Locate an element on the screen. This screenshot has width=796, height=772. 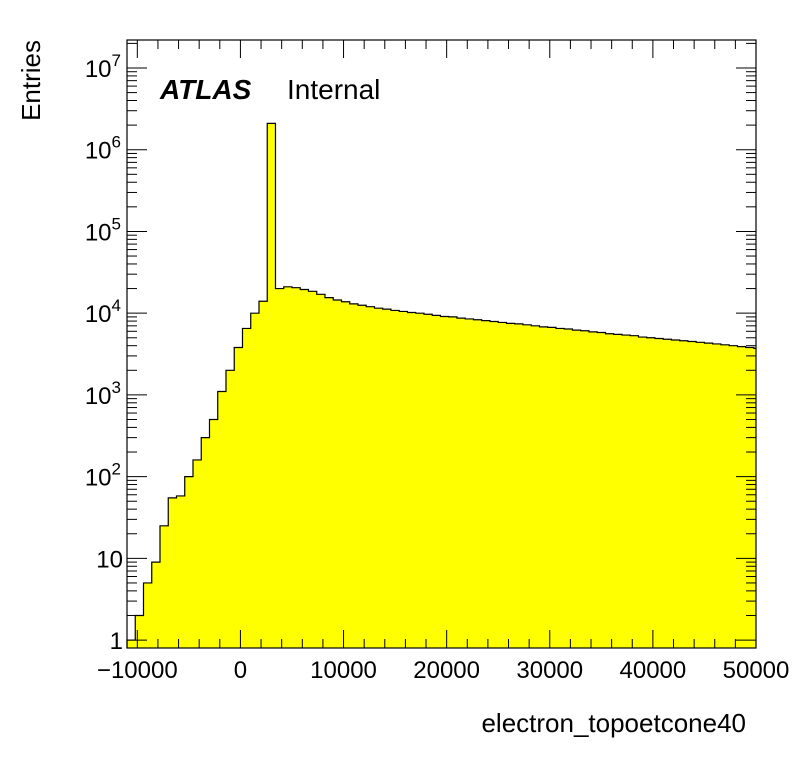
x-tick-label: 30000 is located at coordinates (549, 670).